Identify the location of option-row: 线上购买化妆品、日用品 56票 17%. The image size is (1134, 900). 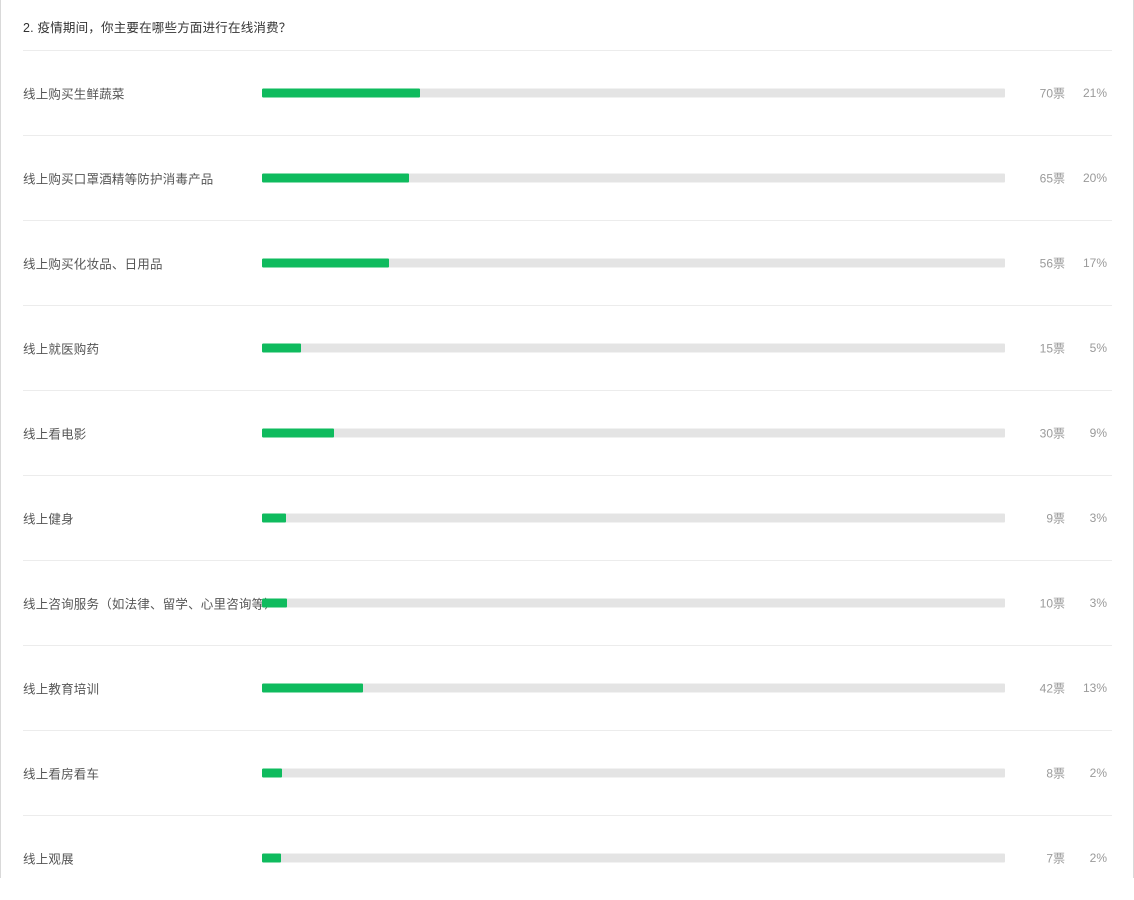
(567, 262).